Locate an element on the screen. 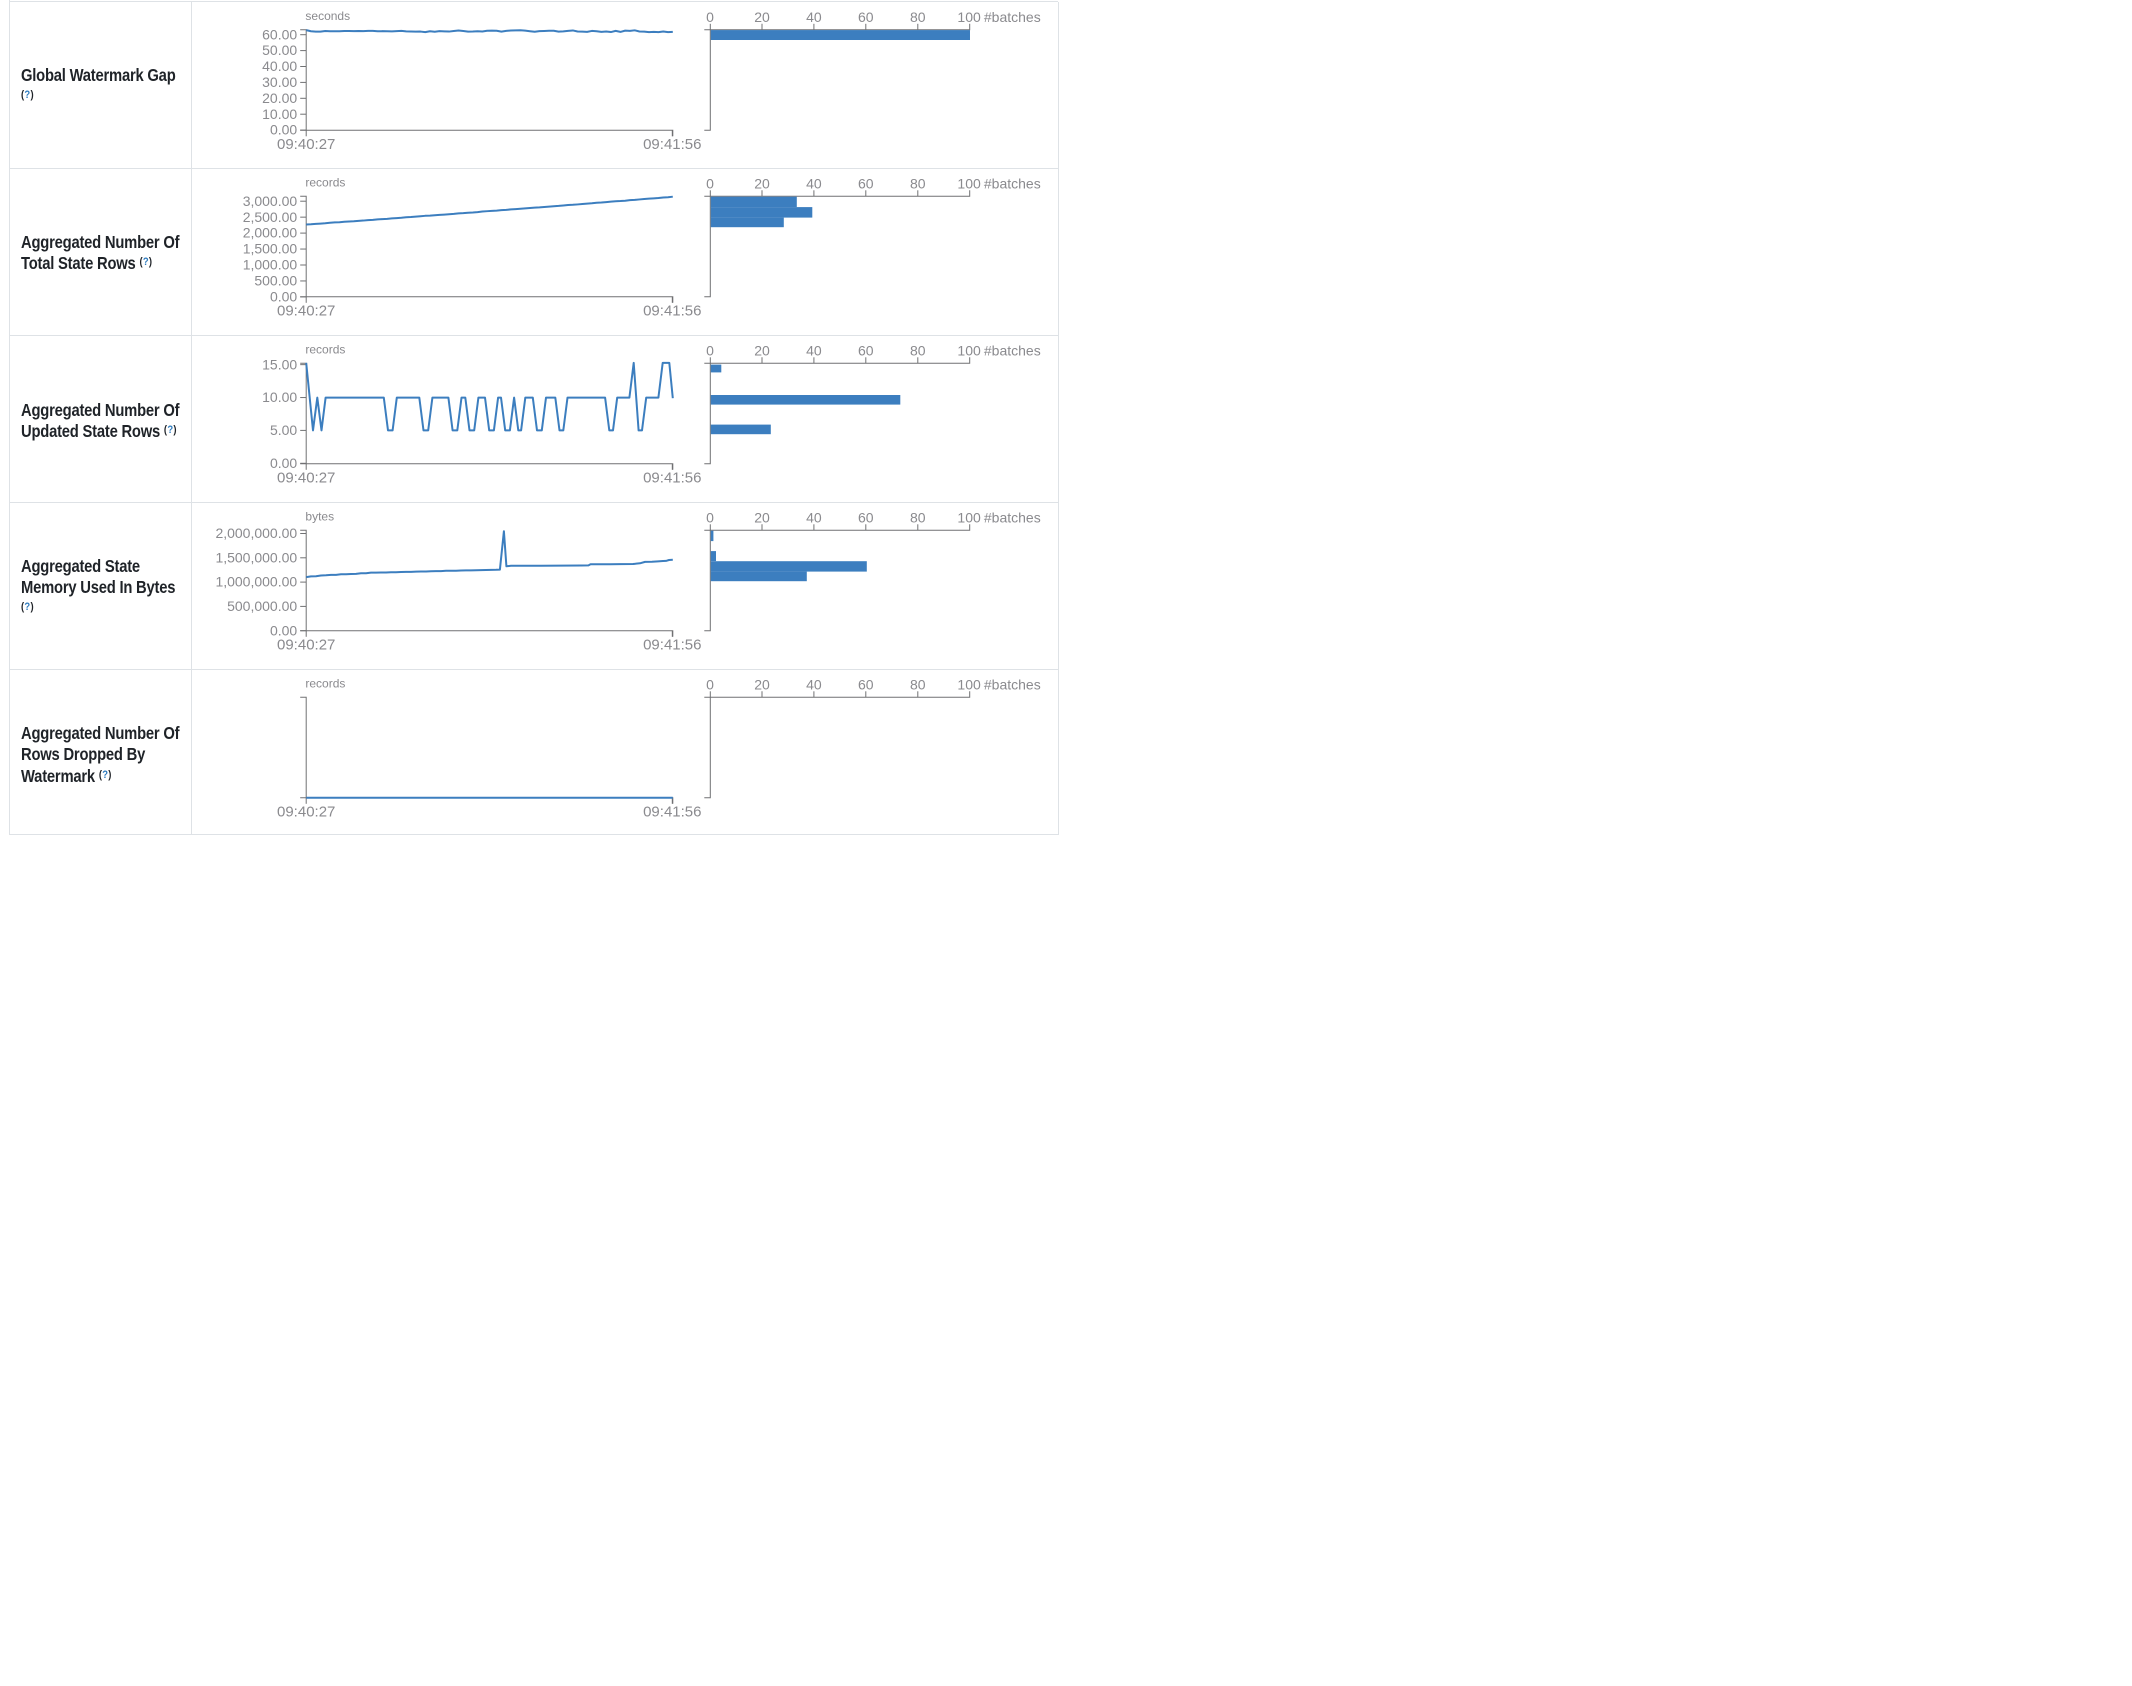  svg-text: 2,000,000.00 is located at coordinates (256, 533).